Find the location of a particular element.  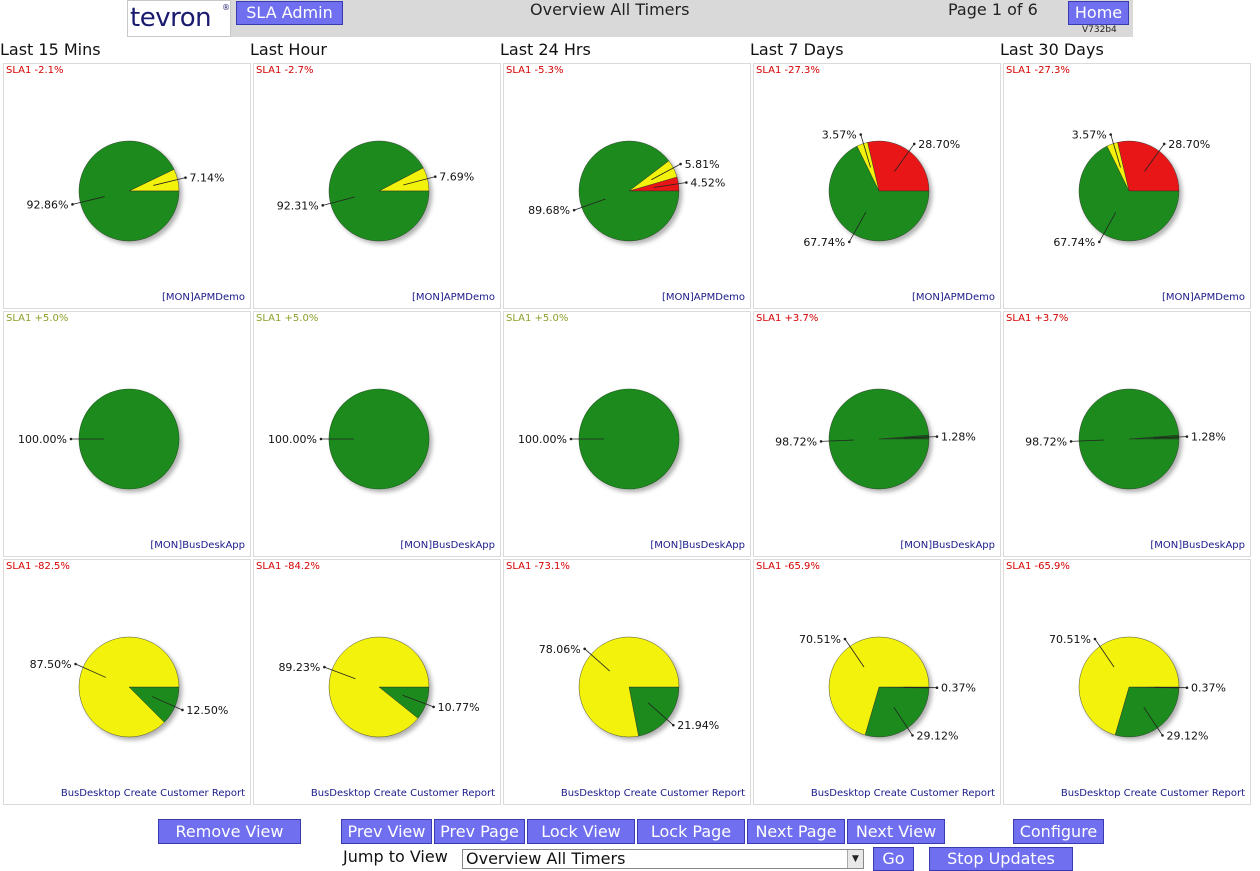

sla-admin-button: SLA Admin is located at coordinates (289, 13).